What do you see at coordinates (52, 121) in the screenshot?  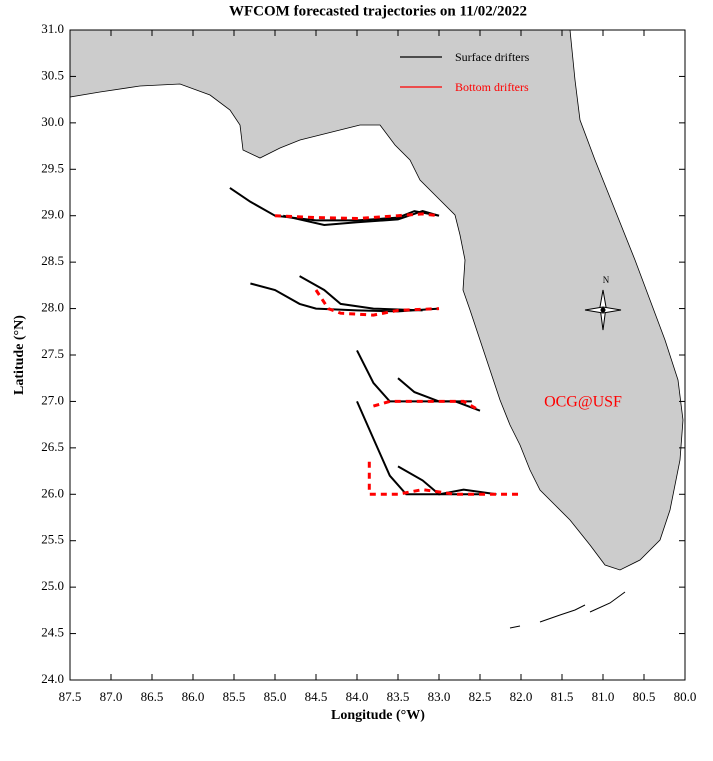 I see `y-tick-label: 30.0` at bounding box center [52, 121].